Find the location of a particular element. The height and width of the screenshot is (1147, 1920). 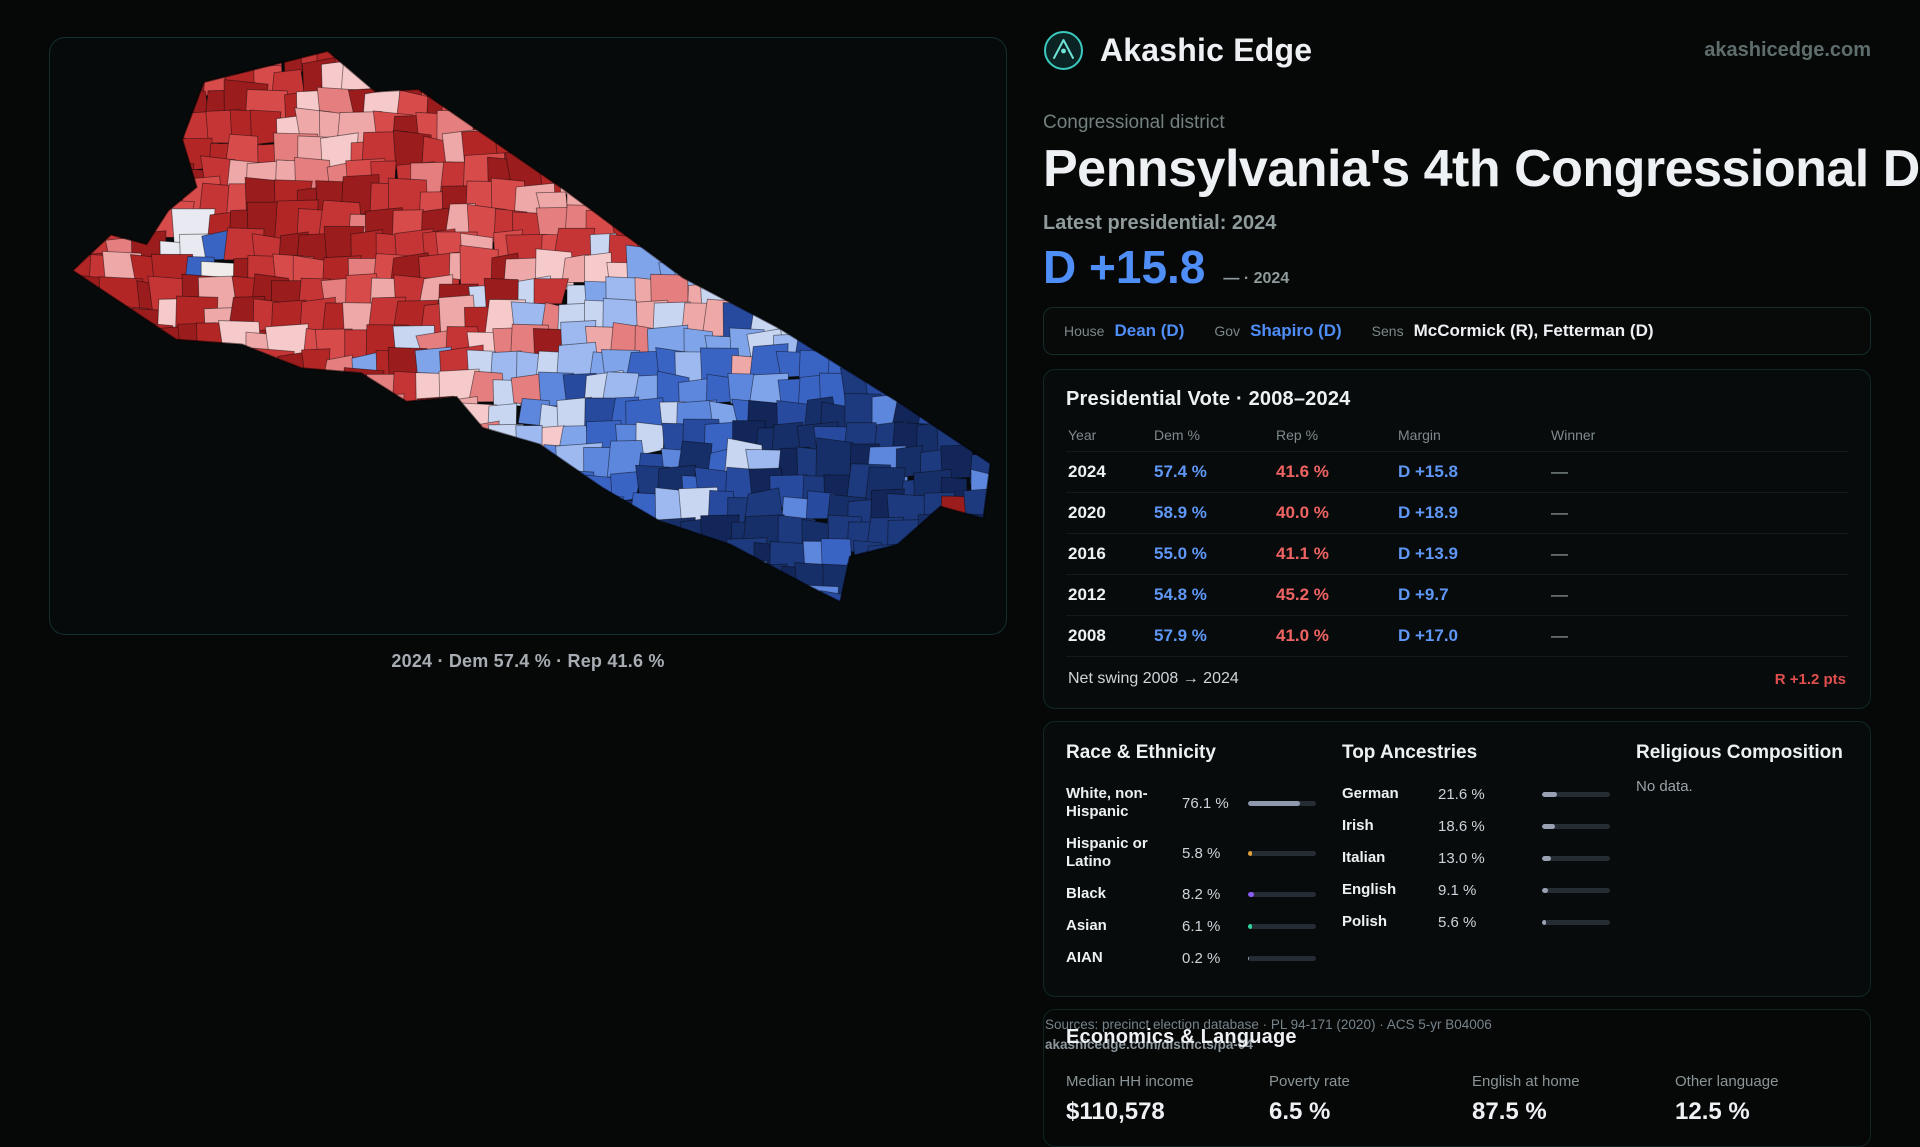

brand: Akashic Edge is located at coordinates (1177, 50).